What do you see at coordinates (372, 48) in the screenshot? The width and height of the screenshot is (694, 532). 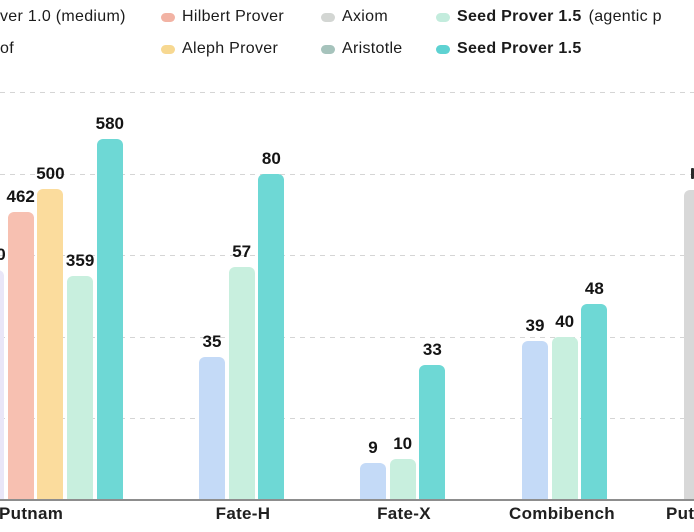 I see `legend-label: Aristotle` at bounding box center [372, 48].